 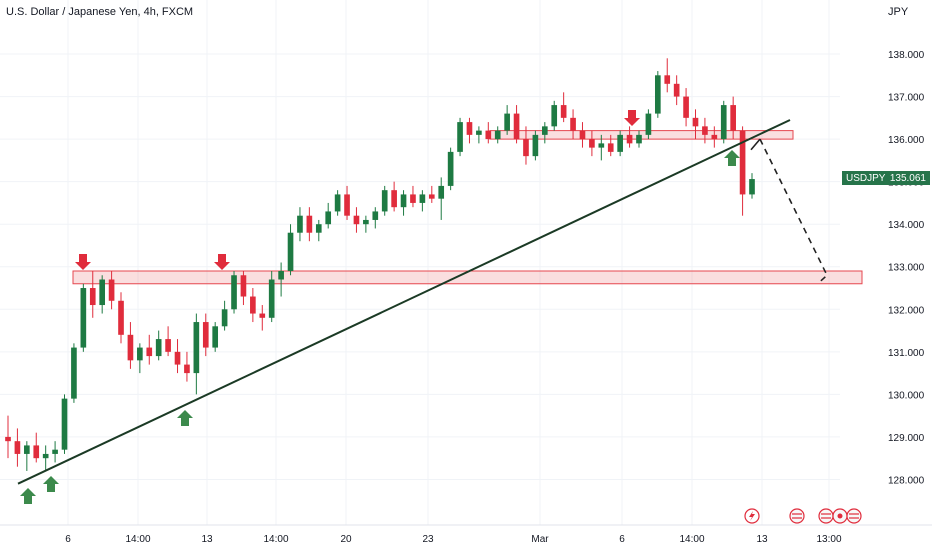 What do you see at coordinates (906, 353) in the screenshot?
I see `y-tick-label: 131.000` at bounding box center [906, 353].